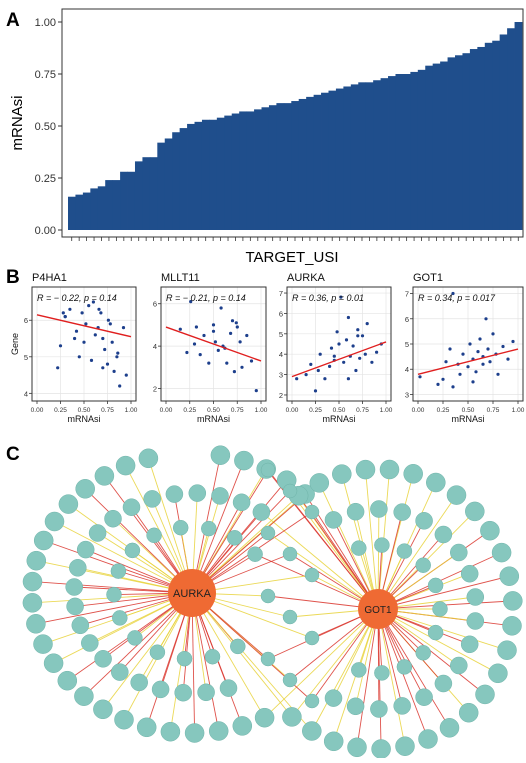  Describe the element at coordinates (84, 410) in the screenshot. I see `x-tick-label: 0.50` at that location.